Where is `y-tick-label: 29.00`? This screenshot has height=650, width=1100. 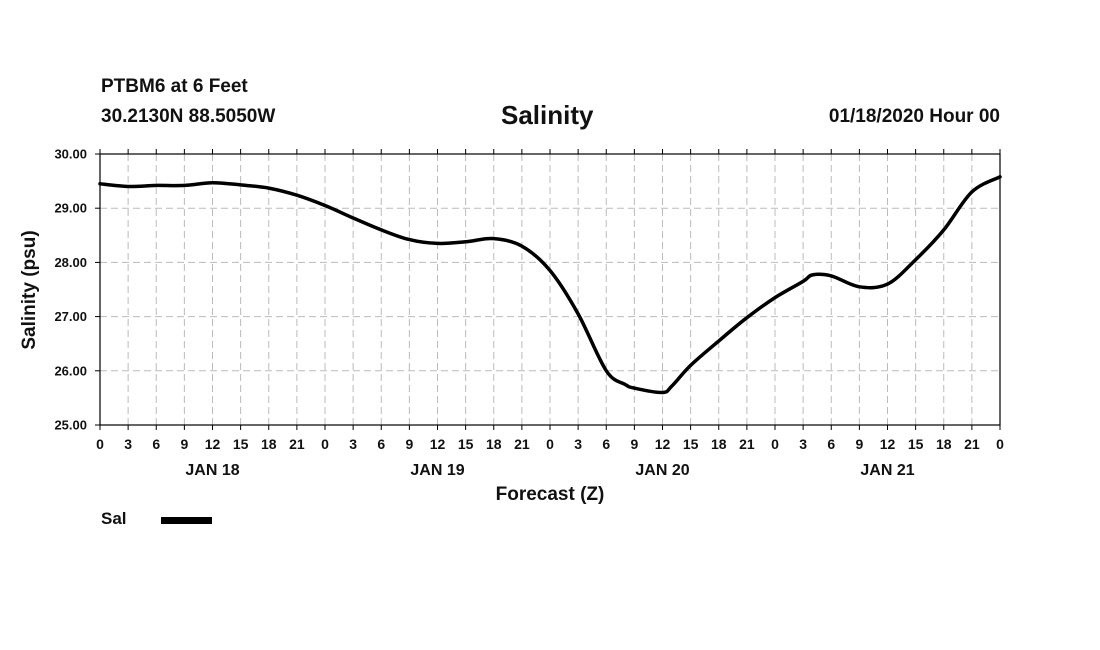
y-tick-label: 29.00 is located at coordinates (70, 208).